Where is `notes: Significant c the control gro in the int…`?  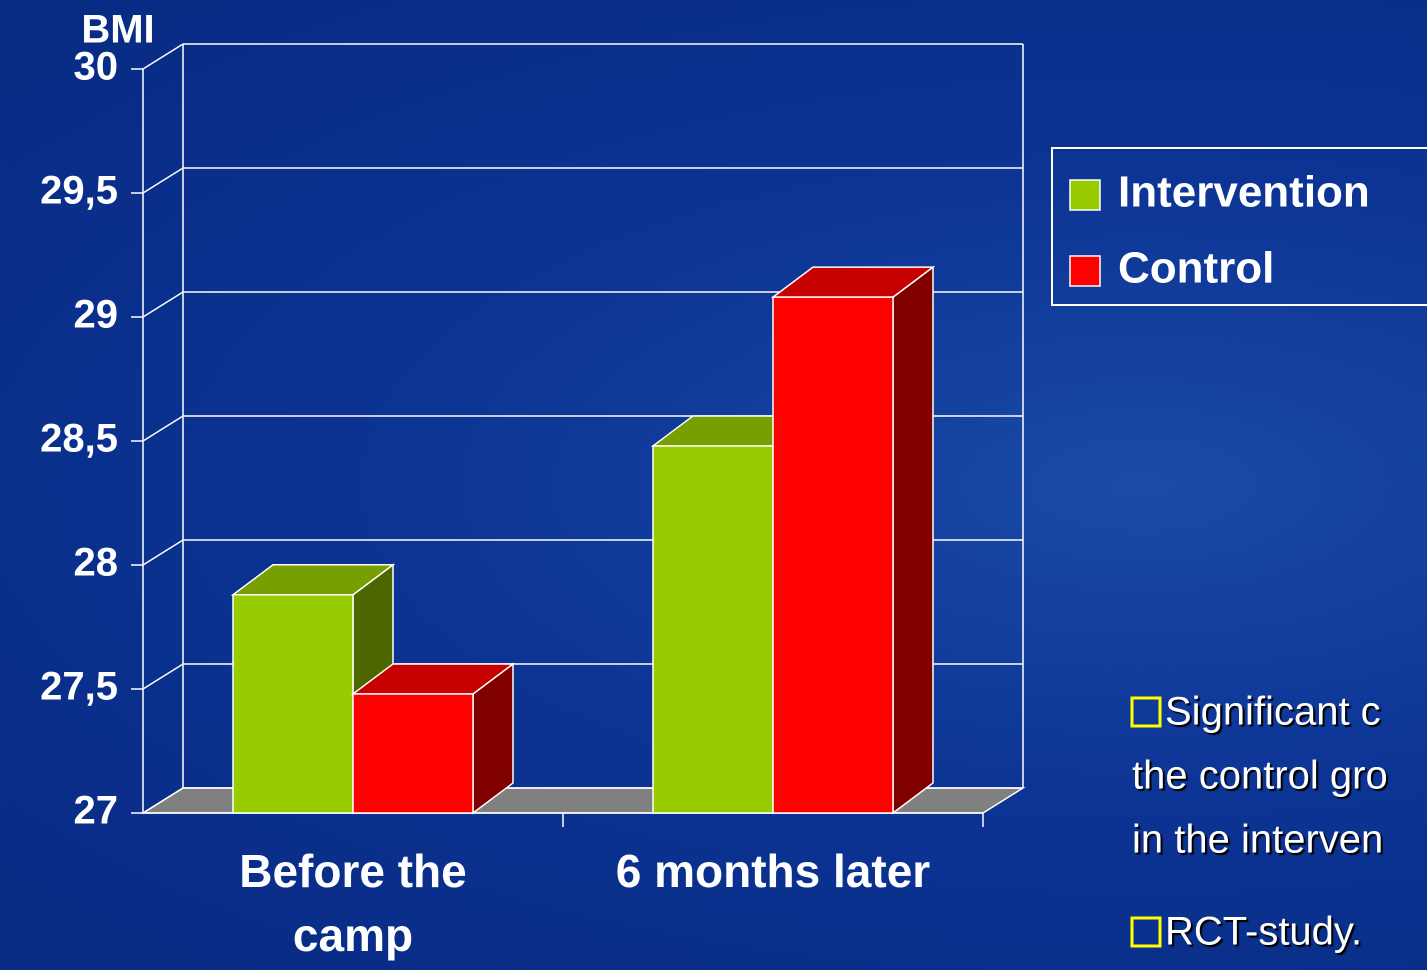 notes: Significant c the control gro in the int… is located at coordinates (1259, 822).